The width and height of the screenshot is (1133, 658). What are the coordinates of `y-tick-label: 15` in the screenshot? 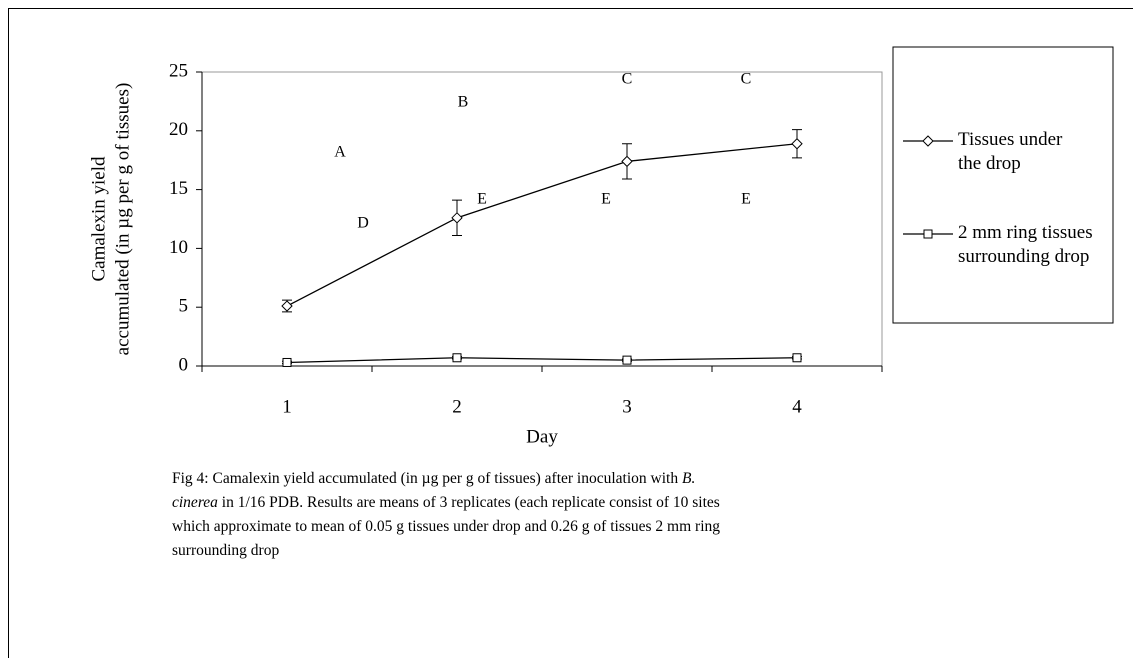 It's located at (178, 188).